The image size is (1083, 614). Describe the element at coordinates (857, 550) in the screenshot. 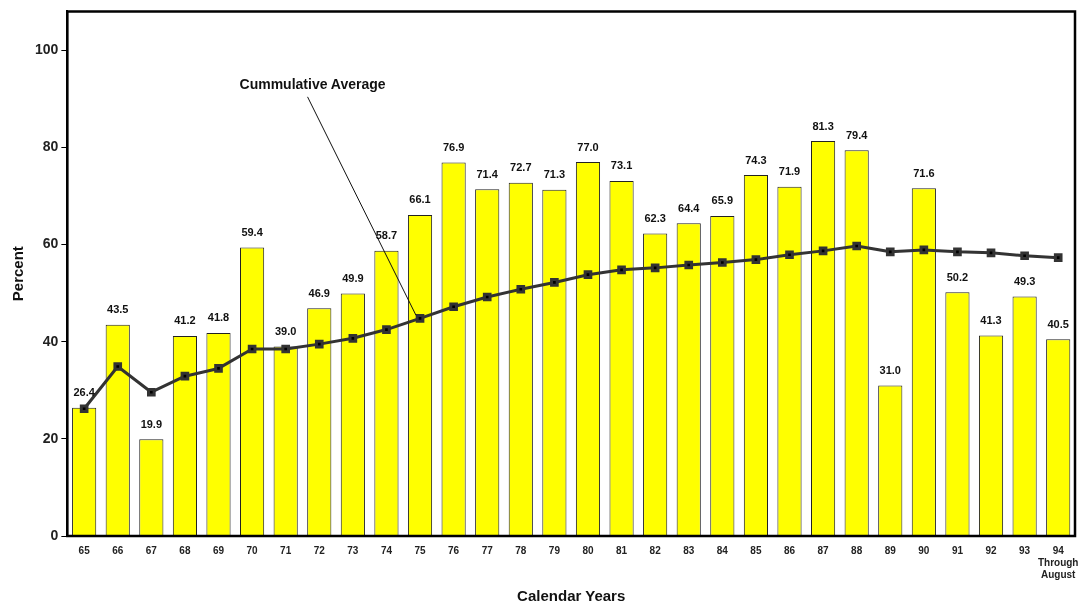

I see `x-tick-label: 88` at that location.